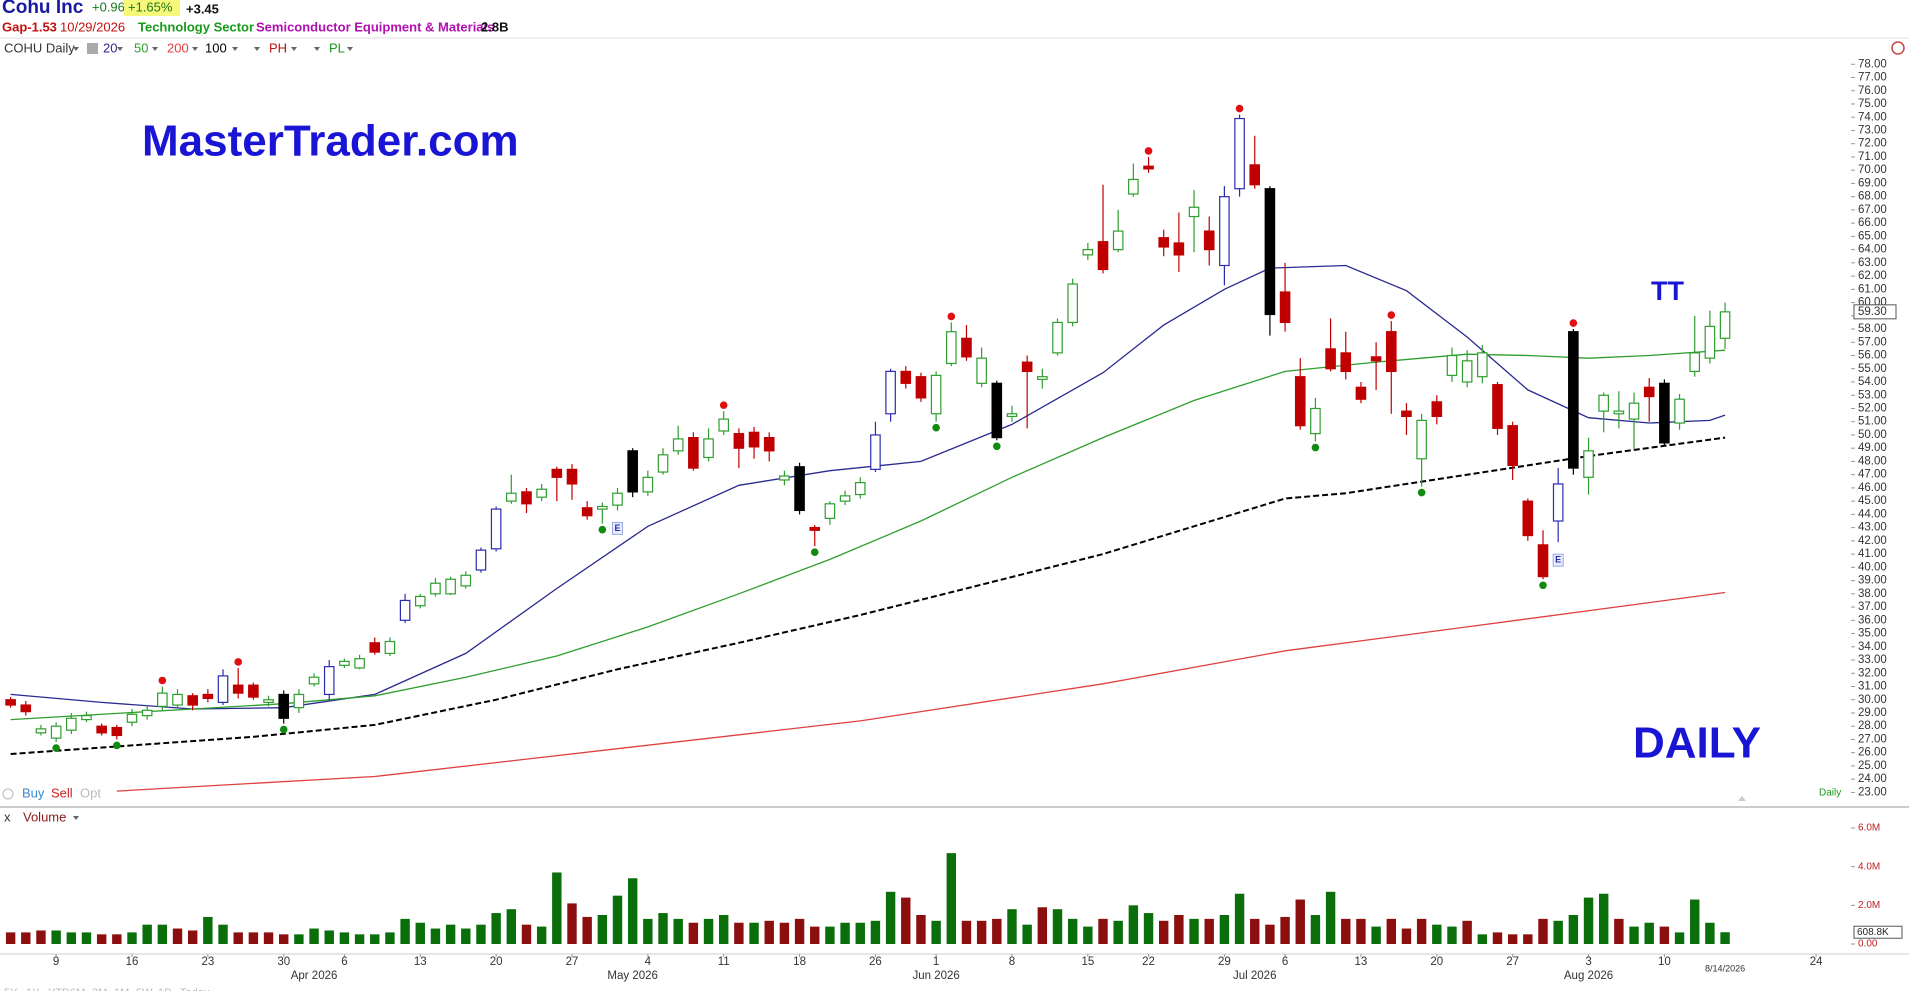 Image resolution: width=1909 pixels, height=991 pixels. What do you see at coordinates (178, 47) in the screenshot?
I see `ma-legend: 200` at bounding box center [178, 47].